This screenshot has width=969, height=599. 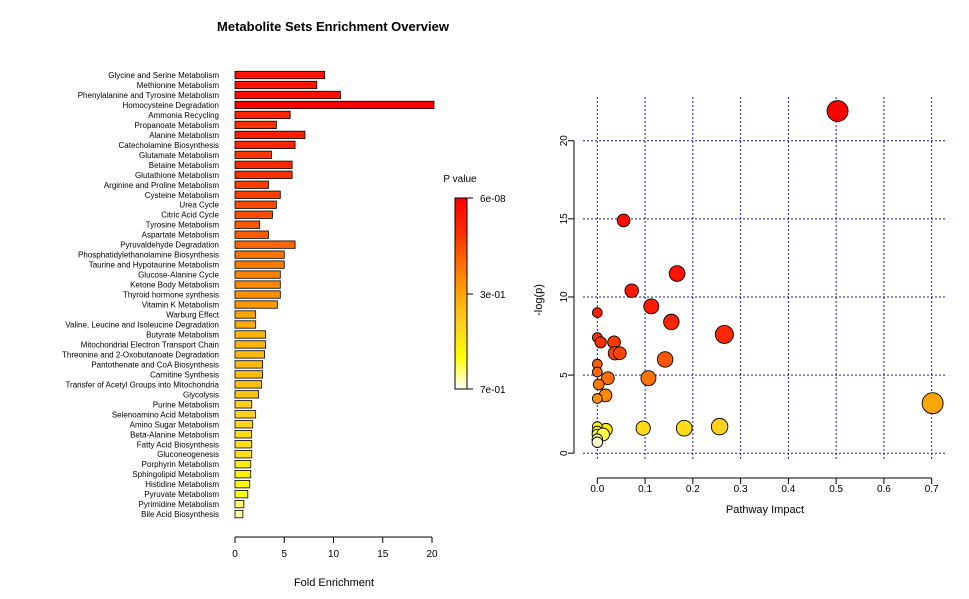 What do you see at coordinates (184, 135) in the screenshot?
I see `bar-category-label: Alanine Metabolism` at bounding box center [184, 135].